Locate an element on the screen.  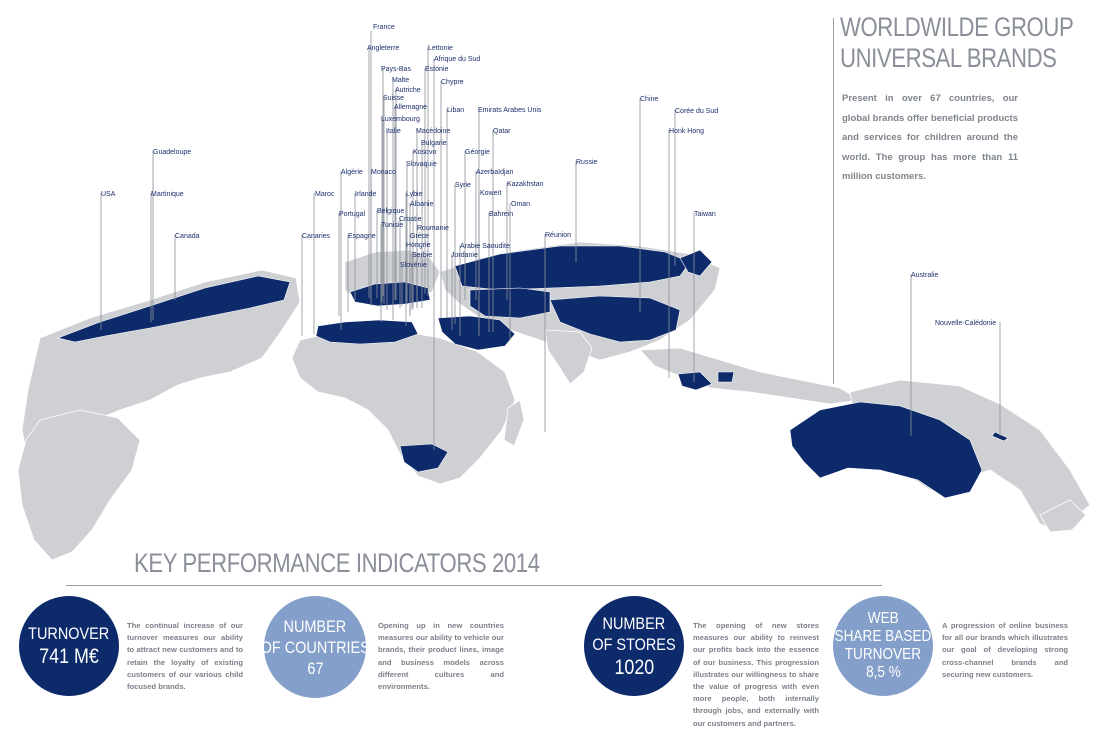
label-coree-du-sud: Corée du Sud is located at coordinates (696, 111).